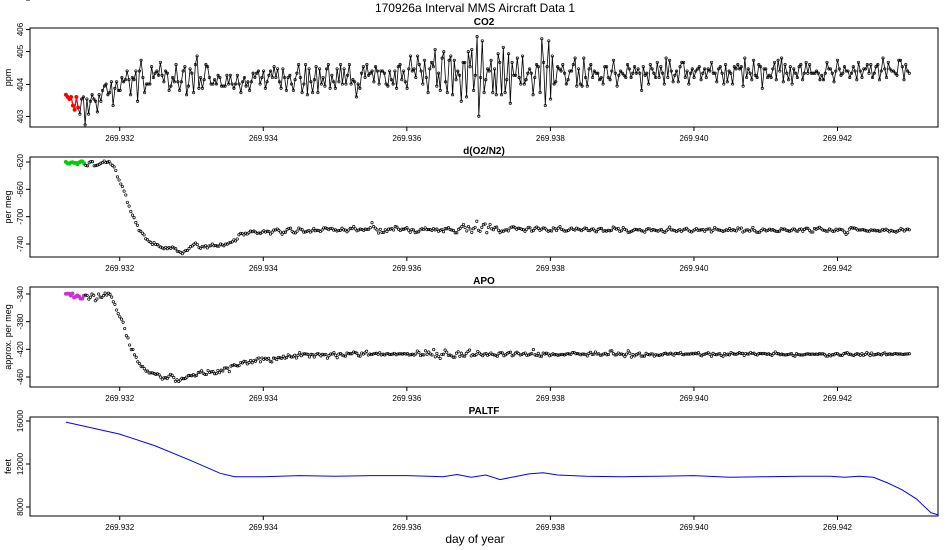  I want to click on x-tick-label: 269.934, so click(263, 268).